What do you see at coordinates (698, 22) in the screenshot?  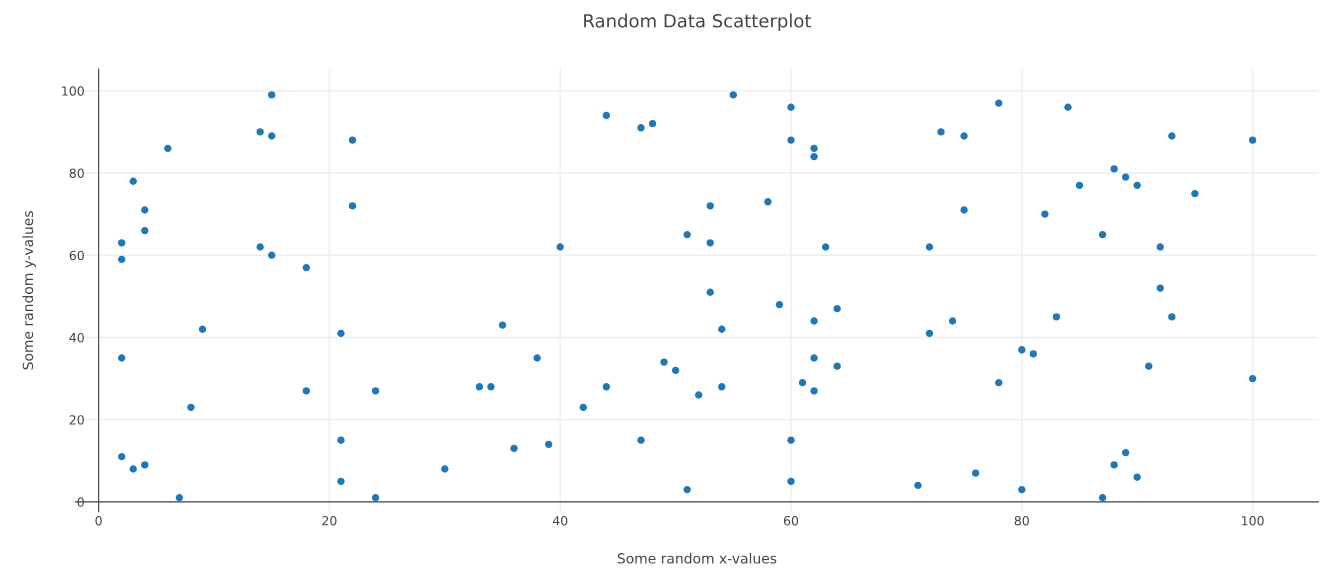 I see `chart-title: Random Data Scatterplot` at bounding box center [698, 22].